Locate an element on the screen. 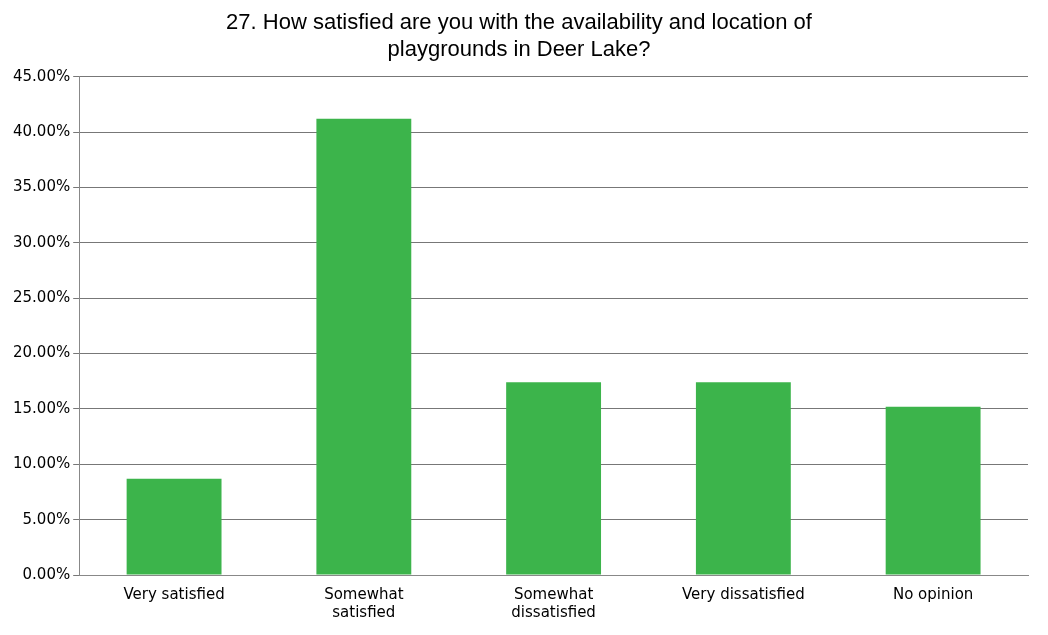  y-tick-label: 30.00% is located at coordinates (41, 241).